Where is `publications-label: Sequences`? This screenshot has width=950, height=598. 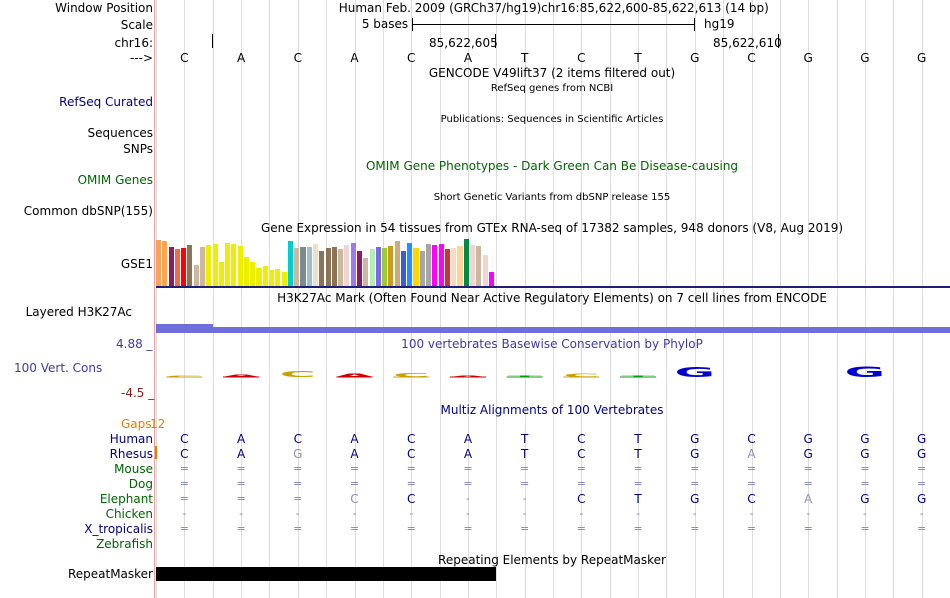 publications-label: Sequences is located at coordinates (120, 133).